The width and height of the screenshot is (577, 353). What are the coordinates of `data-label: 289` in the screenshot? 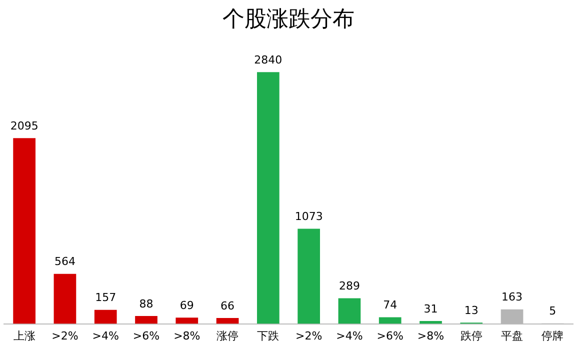 It's located at (349, 286).